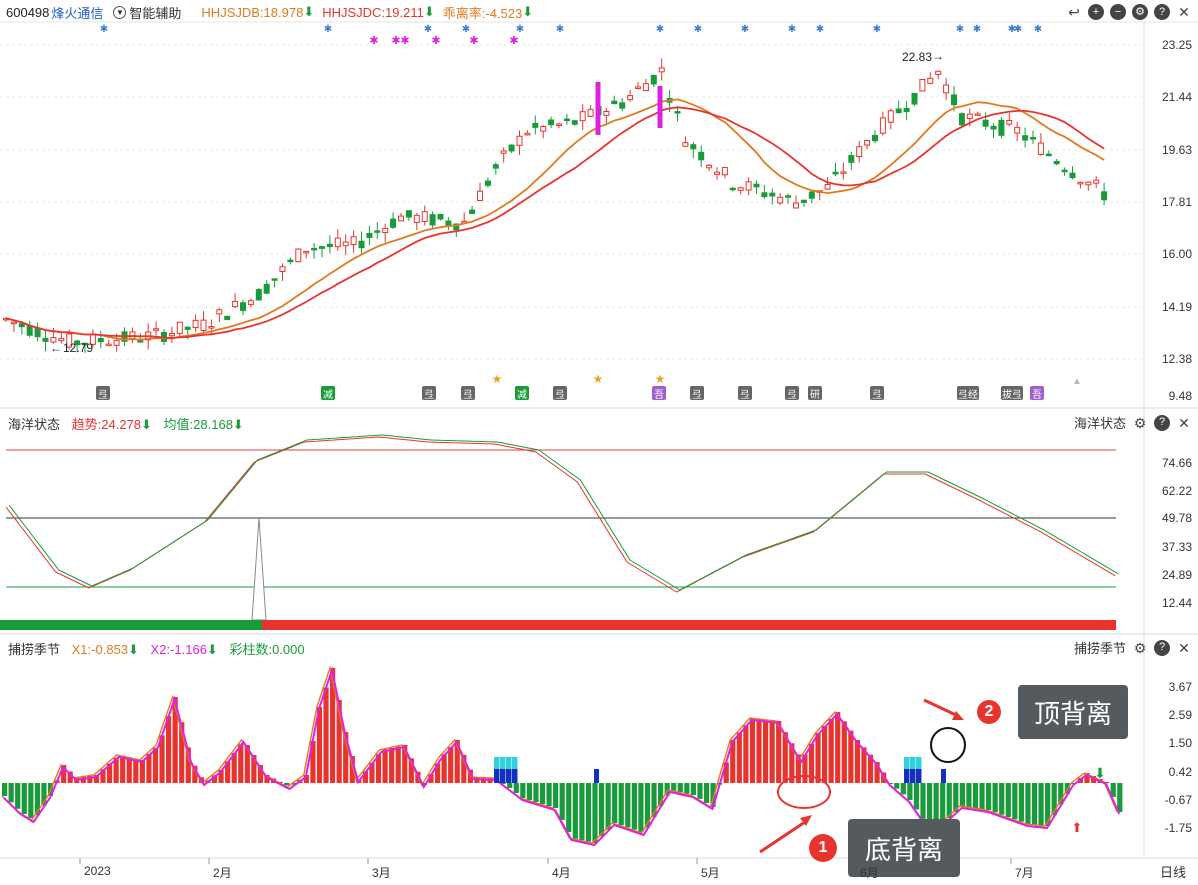  Describe the element at coordinates (373, 12) in the screenshot. I see `hhjsjdc-value: HHJSJDC:19.211` at that location.